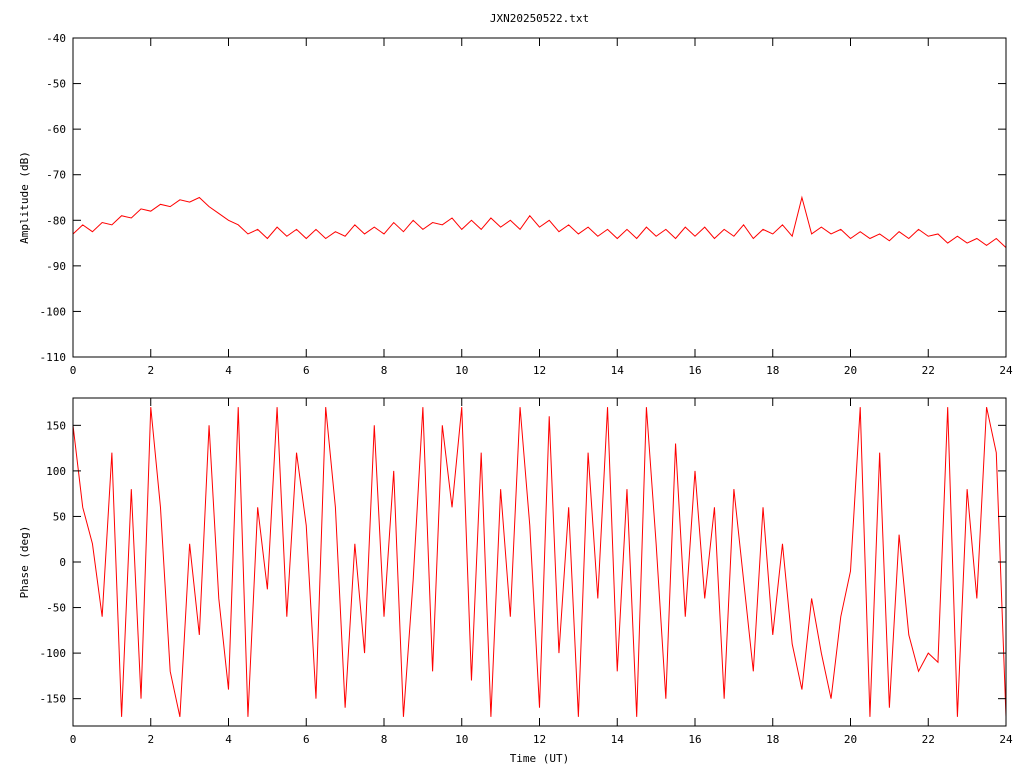  What do you see at coordinates (56, 129) in the screenshot?
I see `y-tick-label: -60` at bounding box center [56, 129].